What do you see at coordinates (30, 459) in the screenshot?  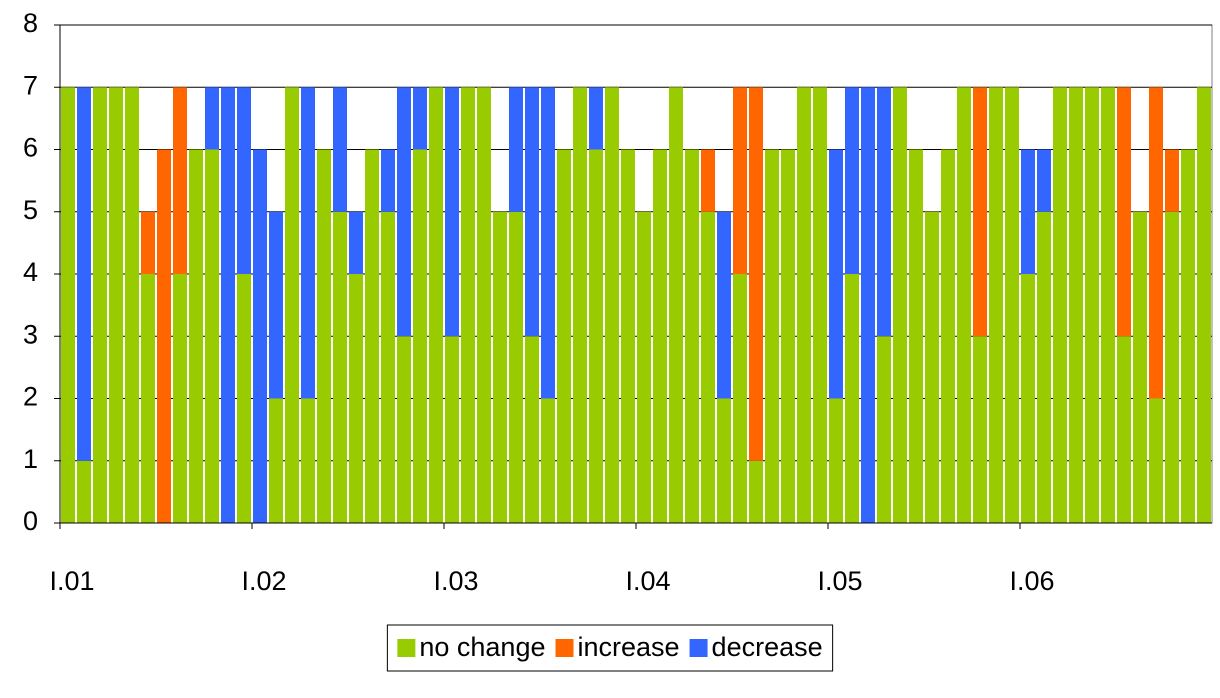 I see `y-tick-label: 1` at bounding box center [30, 459].